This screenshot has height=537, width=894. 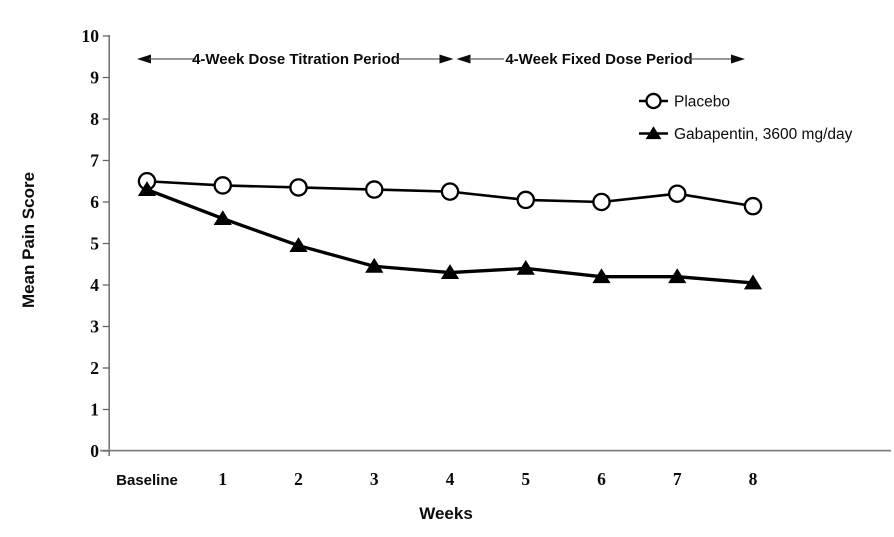 I want to click on y-tick-label: 6, so click(x=94, y=202).